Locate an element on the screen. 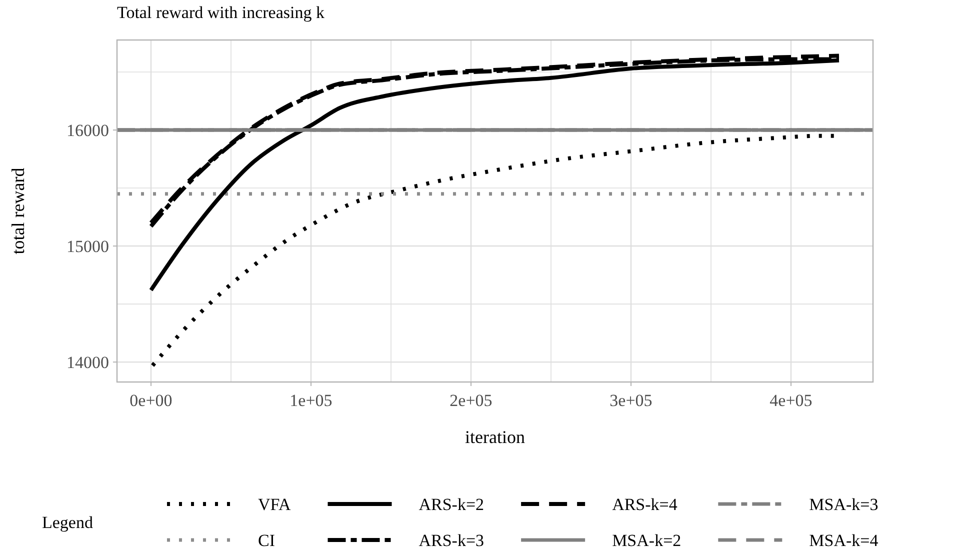  chart-title: Total reward with increasing k is located at coordinates (221, 12).